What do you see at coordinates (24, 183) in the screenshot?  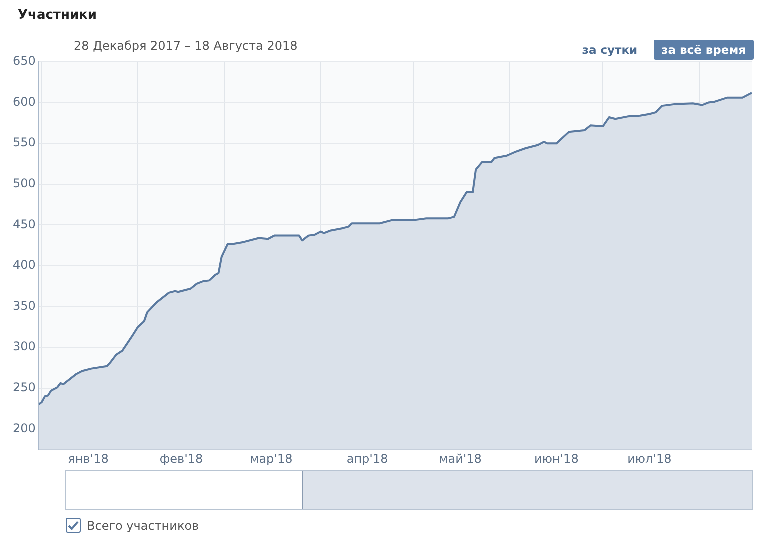 I see `y-tick-label: 500` at bounding box center [24, 183].